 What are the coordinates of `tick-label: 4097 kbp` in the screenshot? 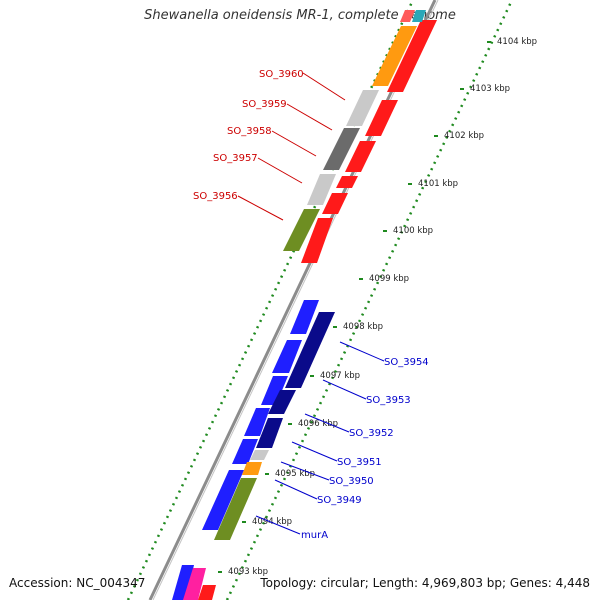 It's located at (340, 376).